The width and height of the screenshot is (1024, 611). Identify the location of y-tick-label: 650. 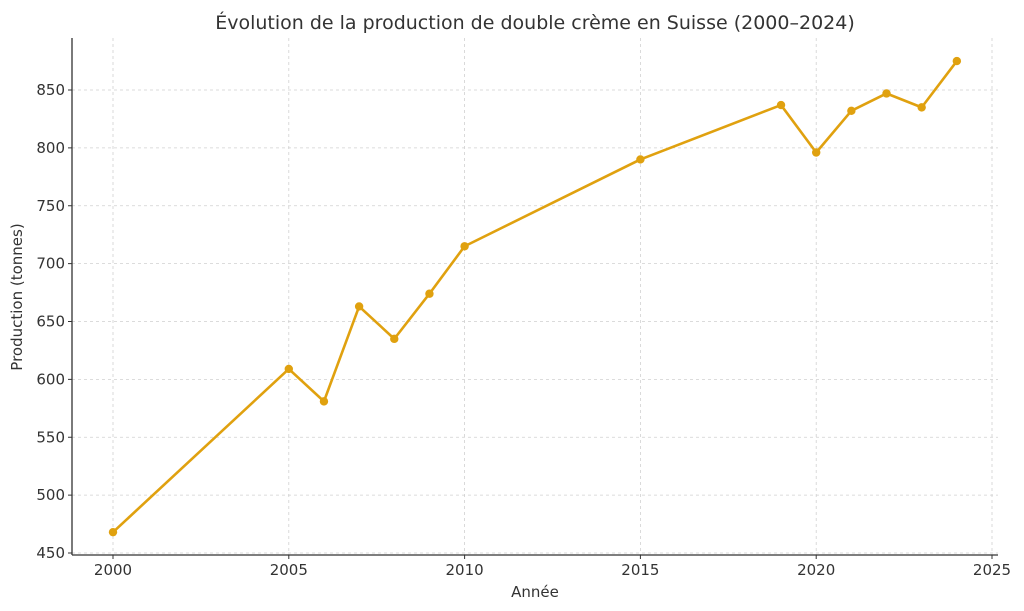
(50, 322).